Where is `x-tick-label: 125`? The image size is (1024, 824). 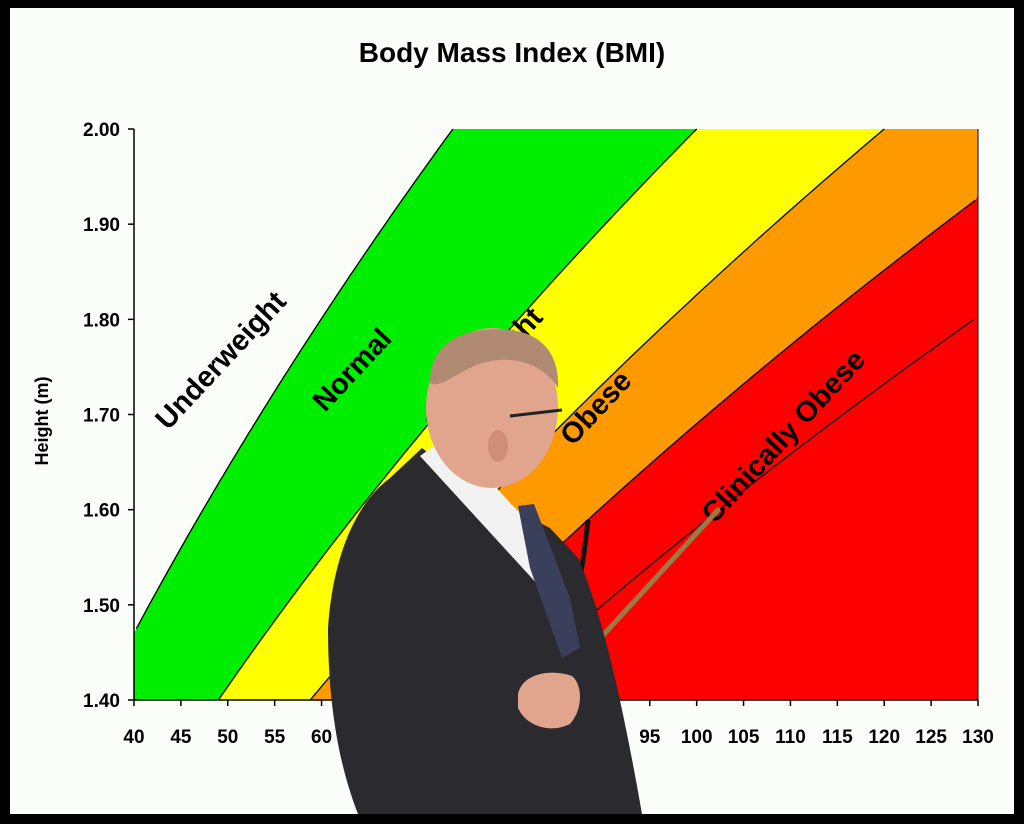
x-tick-label: 125 is located at coordinates (931, 737).